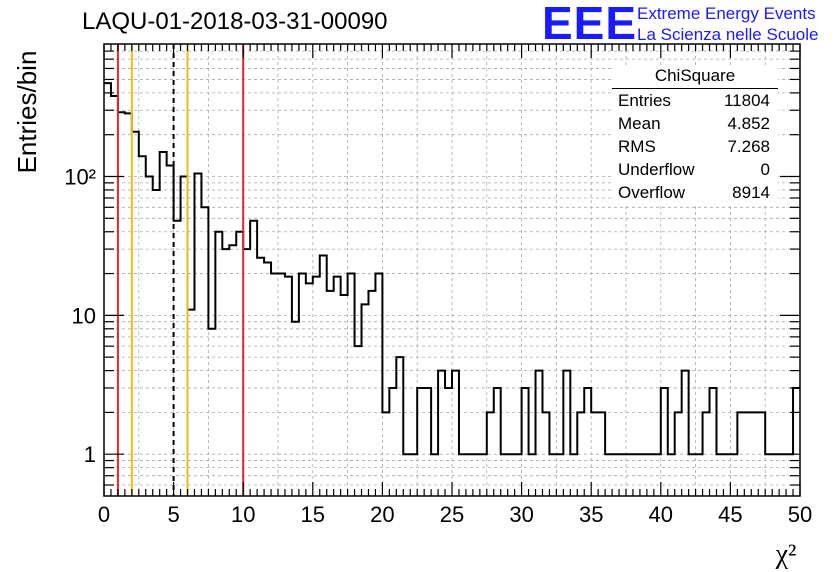 The image size is (836, 572). I want to click on y-tick-label: 1, so click(90, 454).